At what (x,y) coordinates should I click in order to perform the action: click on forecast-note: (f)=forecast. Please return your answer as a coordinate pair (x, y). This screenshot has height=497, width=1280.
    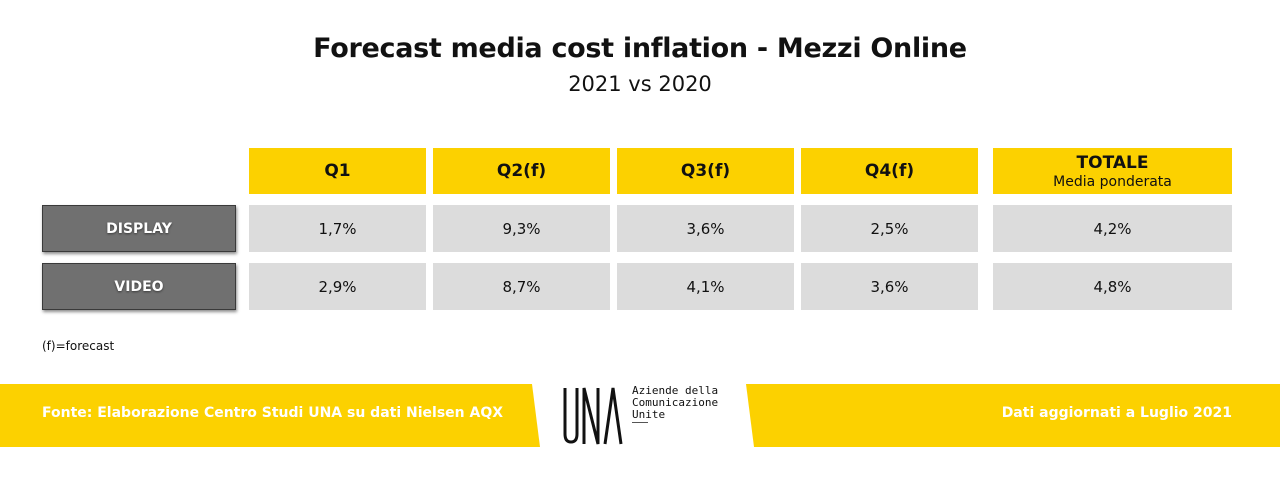
    Looking at the image, I should click on (78, 346).